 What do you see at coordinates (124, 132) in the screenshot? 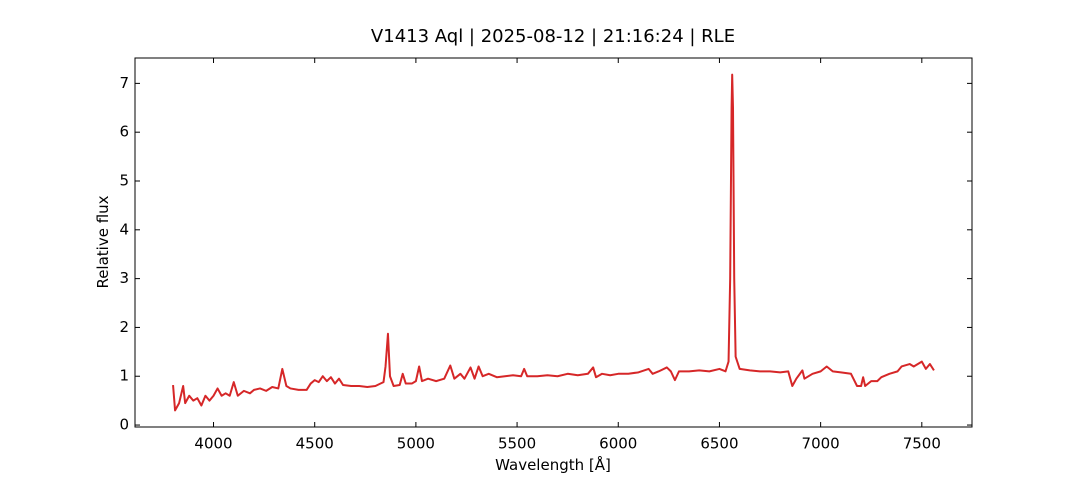
I see `y-tick-label: 6` at bounding box center [124, 132].